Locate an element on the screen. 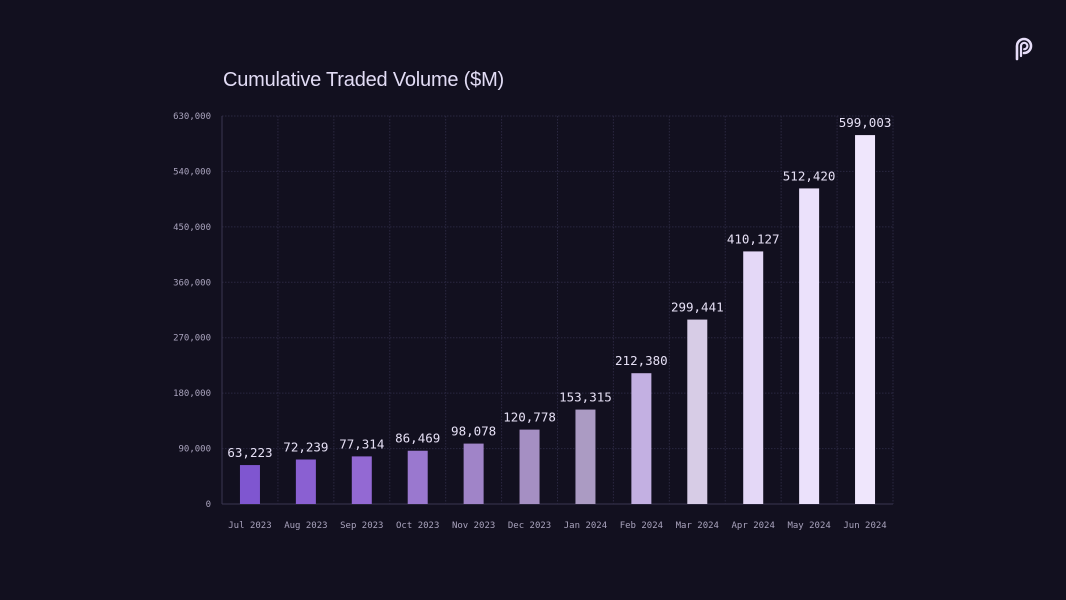 This screenshot has height=600, width=1066. x-tick-label: Jan 2024 is located at coordinates (585, 526).